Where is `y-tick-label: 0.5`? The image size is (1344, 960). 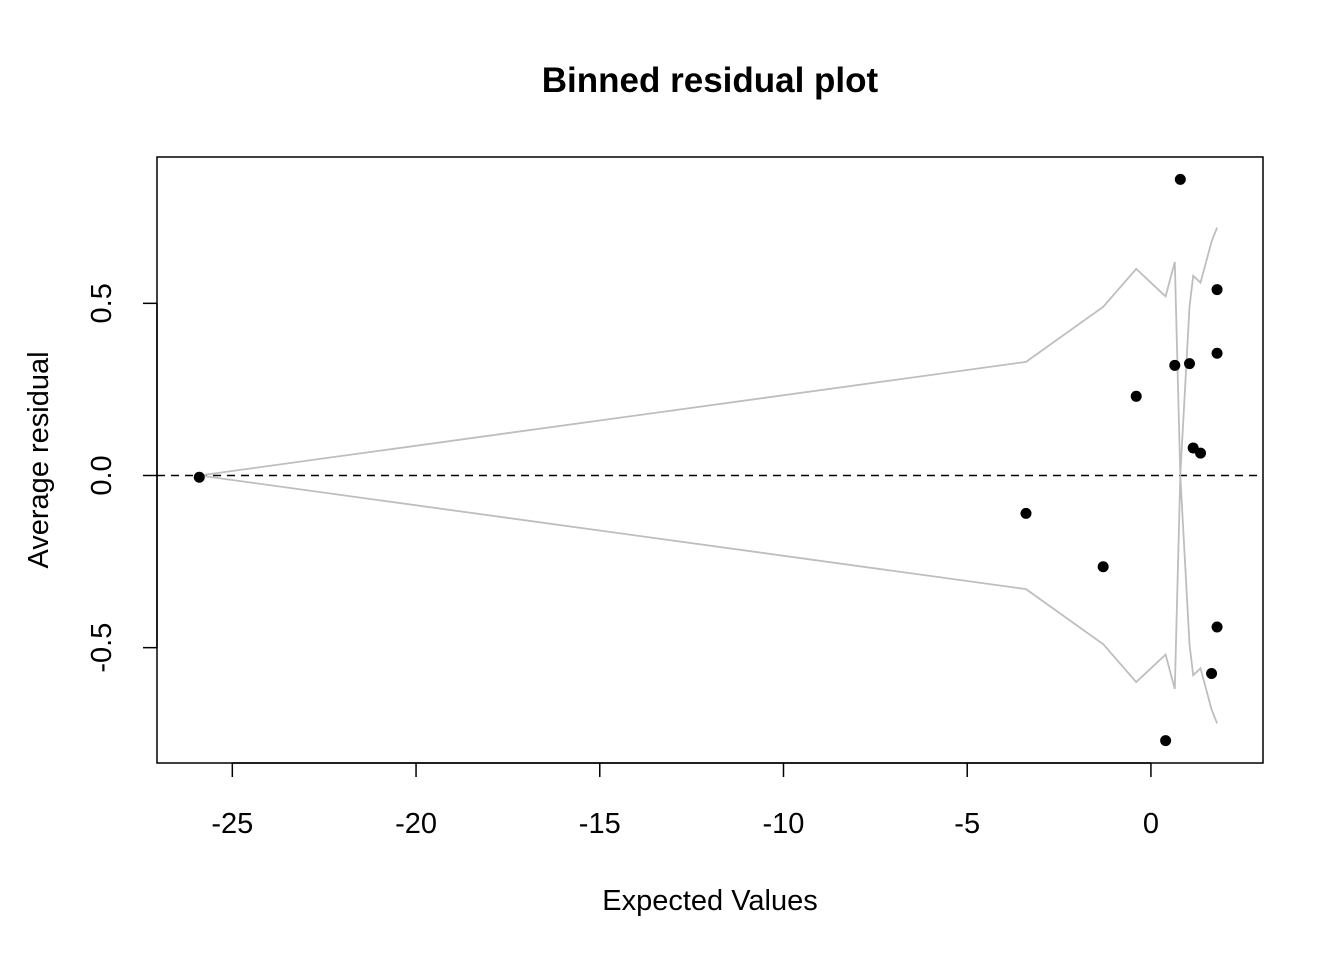
y-tick-label: 0.5 is located at coordinates (102, 303).